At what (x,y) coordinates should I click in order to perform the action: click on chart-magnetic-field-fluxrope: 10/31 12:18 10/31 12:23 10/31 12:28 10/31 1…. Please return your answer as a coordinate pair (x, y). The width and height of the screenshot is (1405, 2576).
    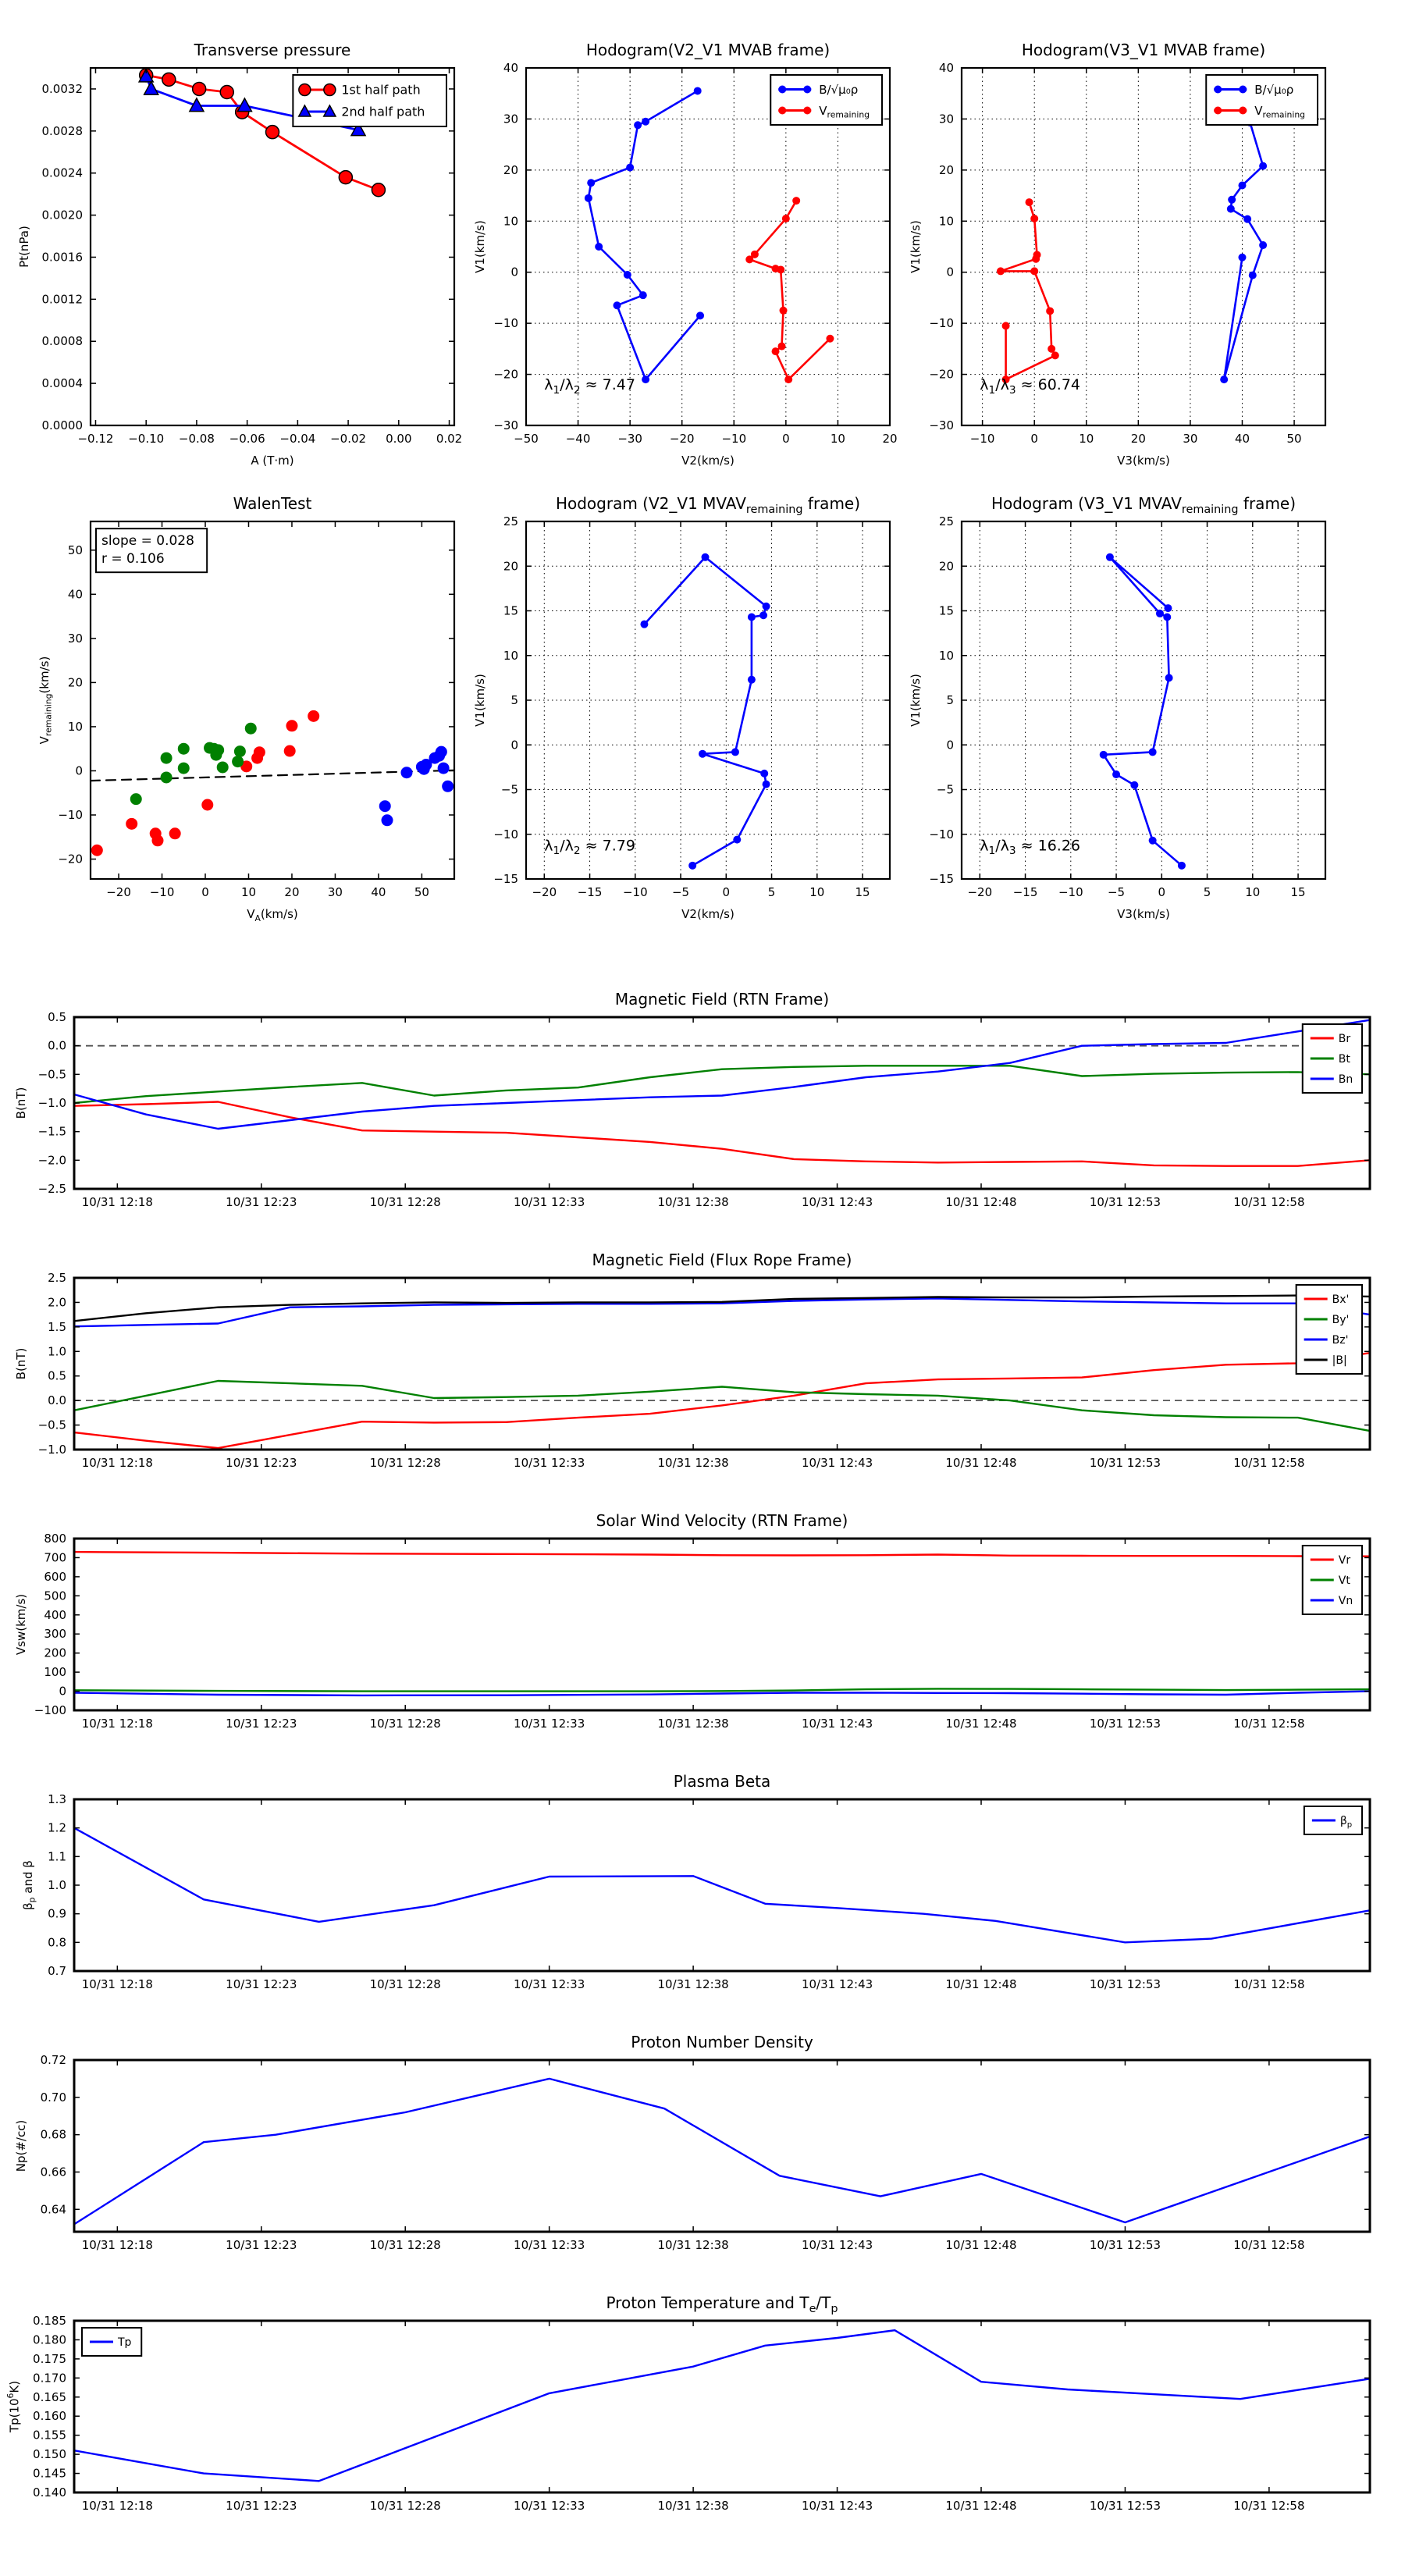
    Looking at the image, I should click on (692, 1360).